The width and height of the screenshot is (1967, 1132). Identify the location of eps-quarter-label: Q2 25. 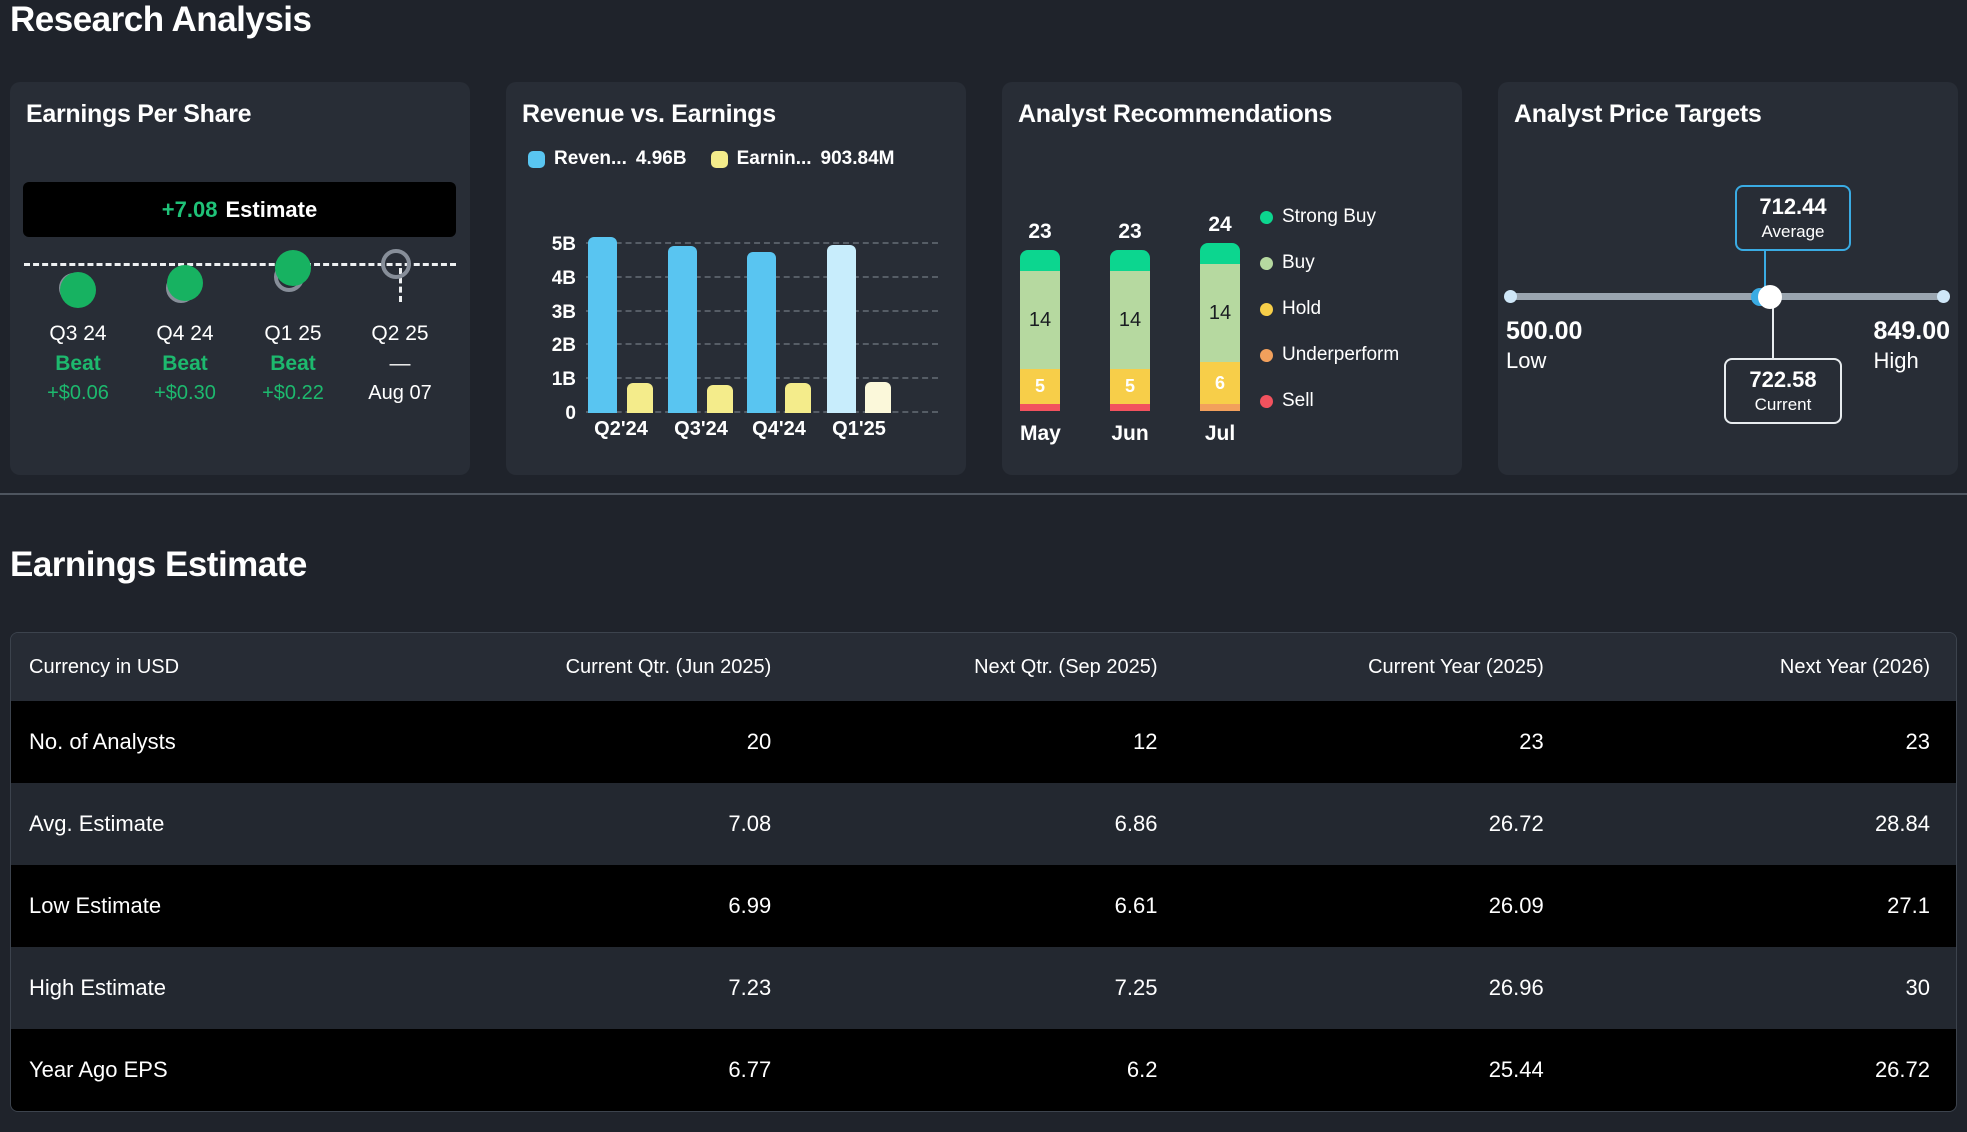
(400, 333).